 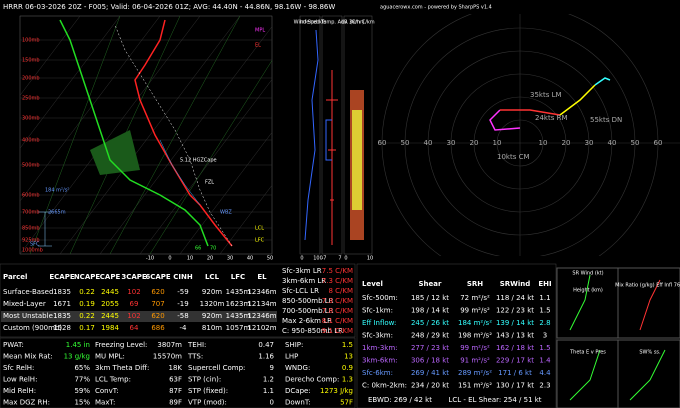 I want to click on panel-title: Inferred Temp. Adv. (C/hr), so click(x=332, y=23).